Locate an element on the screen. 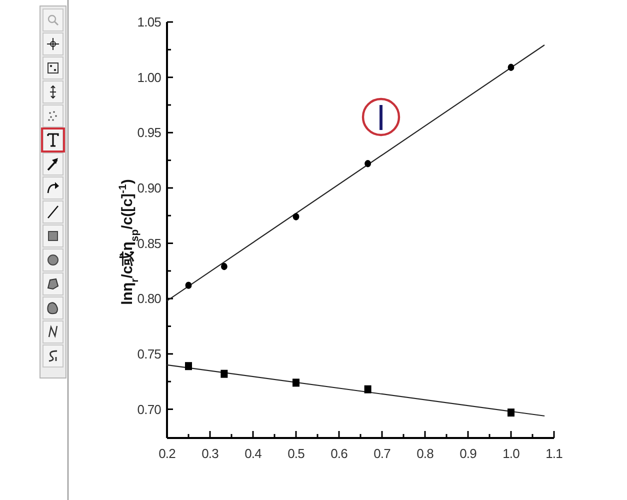 The width and height of the screenshot is (627, 500). x-tick-label: 0.2 is located at coordinates (167, 453).